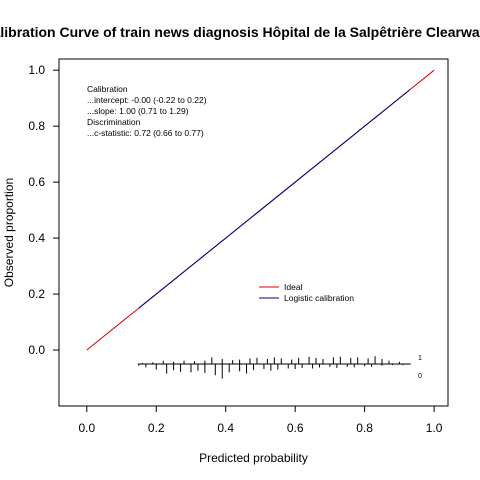 Image resolution: width=480 pixels, height=480 pixels. Describe the element at coordinates (44, 210) in the screenshot. I see `y-axis: 0.0 0.2 0.4 0.6 0.8 1.0` at that location.